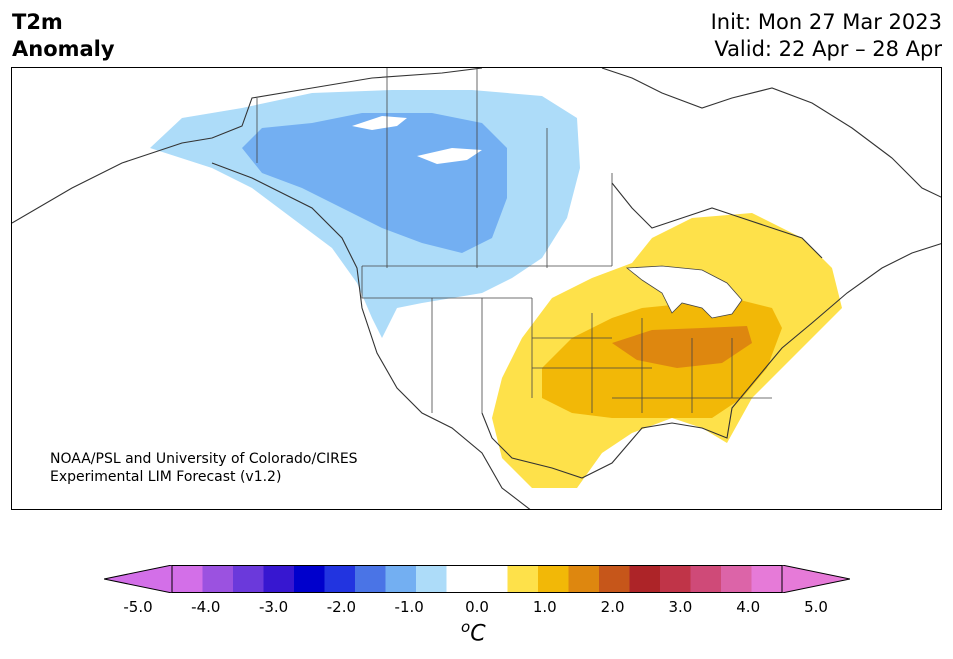  I want to click on colorbar-tick-label: 1.0, so click(544, 607).